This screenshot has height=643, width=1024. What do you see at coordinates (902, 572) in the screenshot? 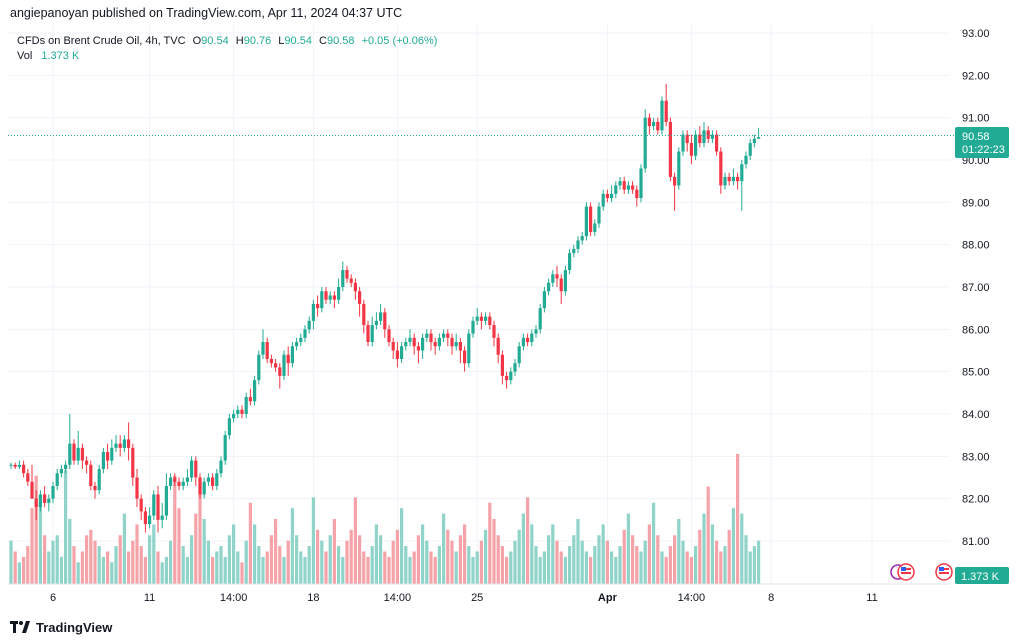
I see `economic-event-icon` at bounding box center [902, 572].